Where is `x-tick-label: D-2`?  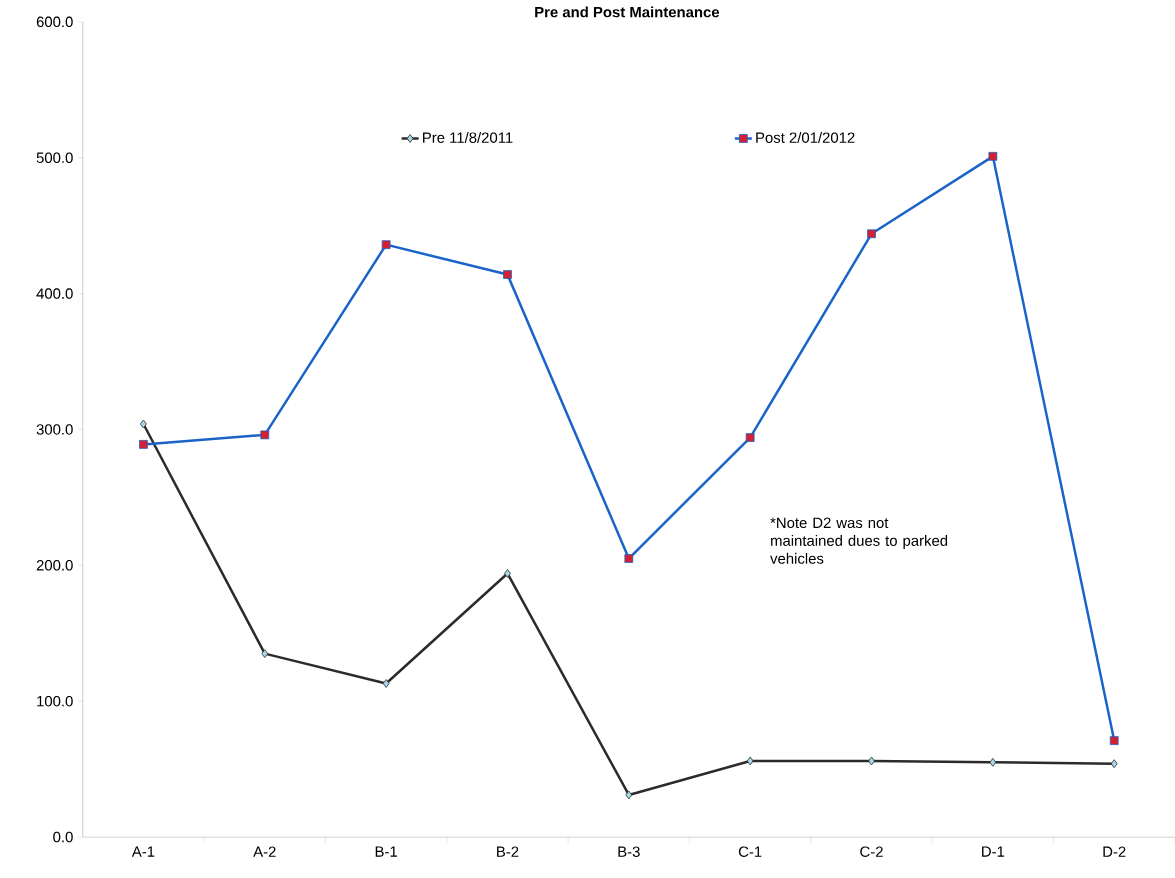
x-tick-label: D-2 is located at coordinates (1114, 851).